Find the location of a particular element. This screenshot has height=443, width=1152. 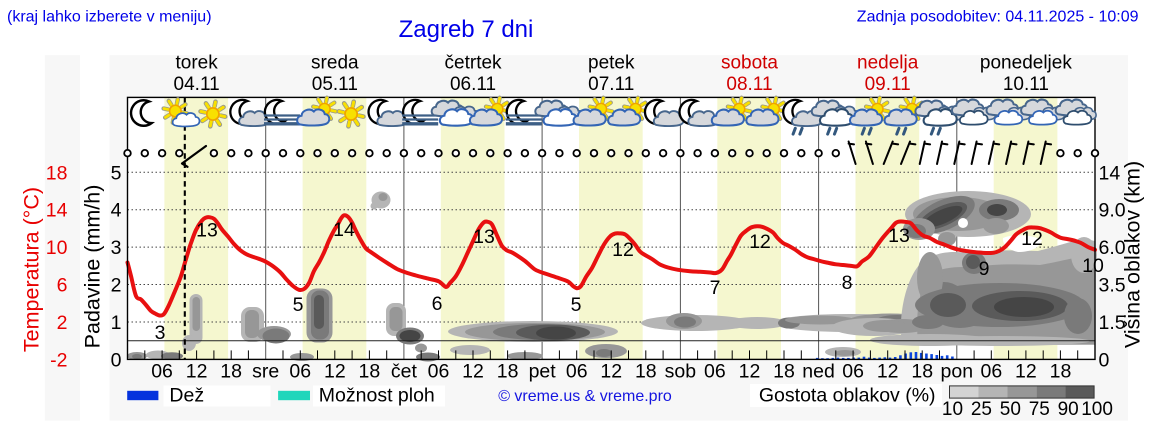

svg-text: 07.11 is located at coordinates (611, 84).